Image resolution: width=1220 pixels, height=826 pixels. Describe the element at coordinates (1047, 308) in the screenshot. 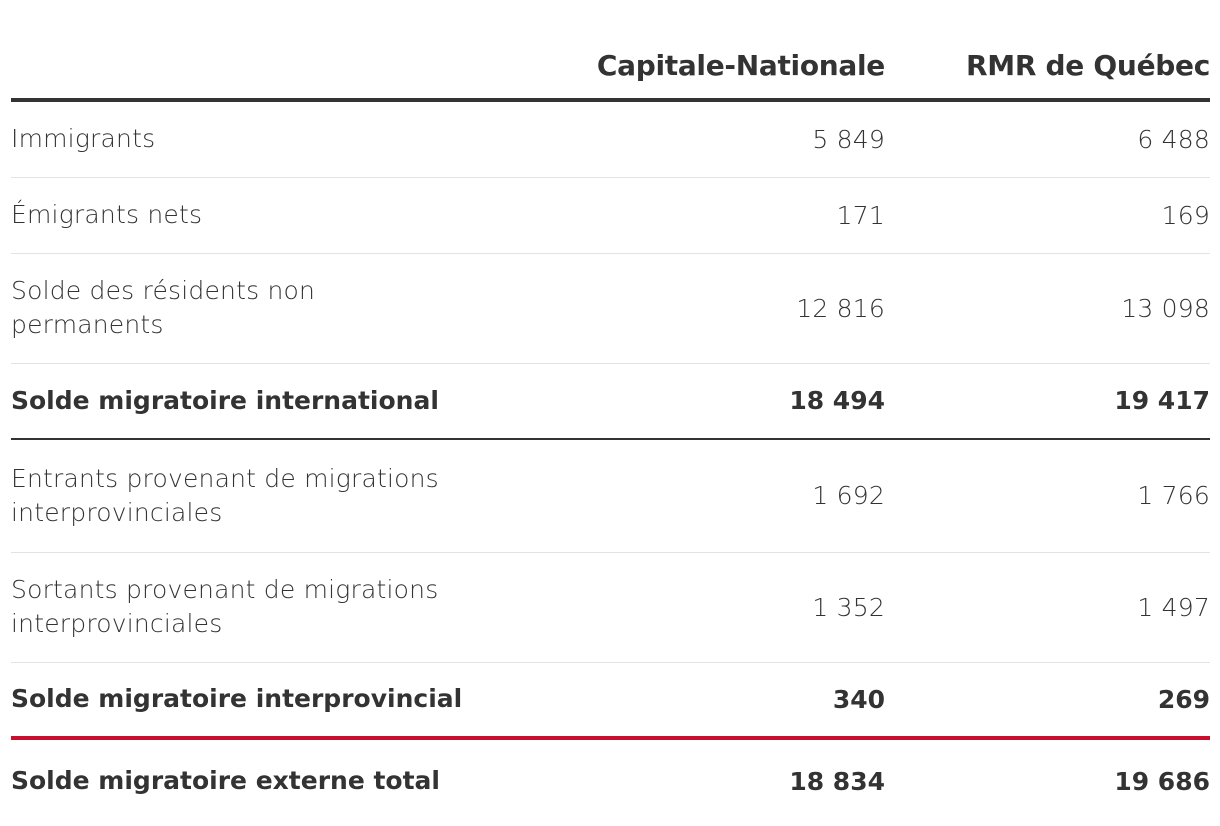

I see `cell-rmr-quebec: 13 098` at that location.